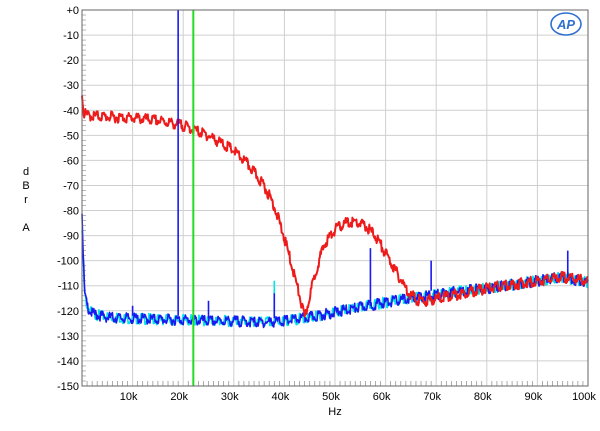 This screenshot has width=600, height=431. I want to click on x-tick-label: 60k, so click(382, 397).